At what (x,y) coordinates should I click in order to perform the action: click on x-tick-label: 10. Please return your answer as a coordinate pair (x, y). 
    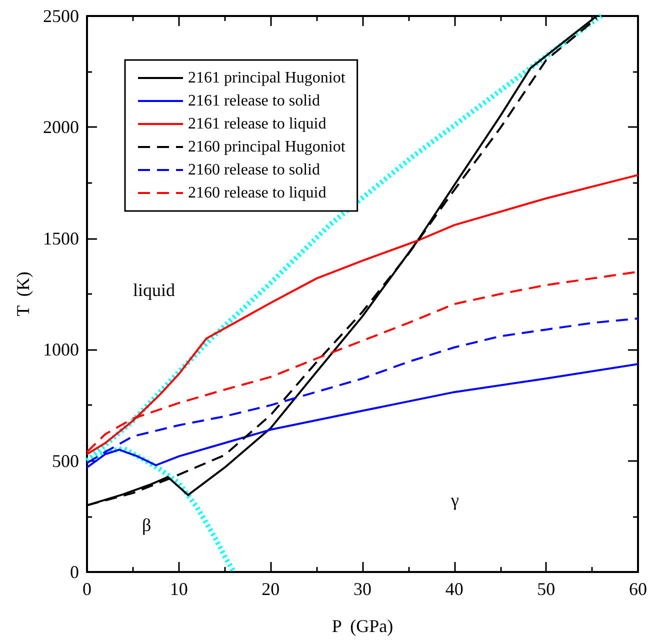
    Looking at the image, I should click on (179, 589).